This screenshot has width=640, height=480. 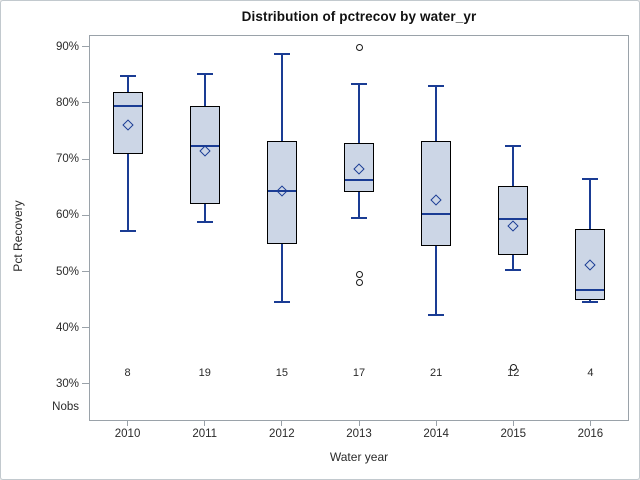 I want to click on x-tick-label-2012: 2012, so click(x=282, y=434).